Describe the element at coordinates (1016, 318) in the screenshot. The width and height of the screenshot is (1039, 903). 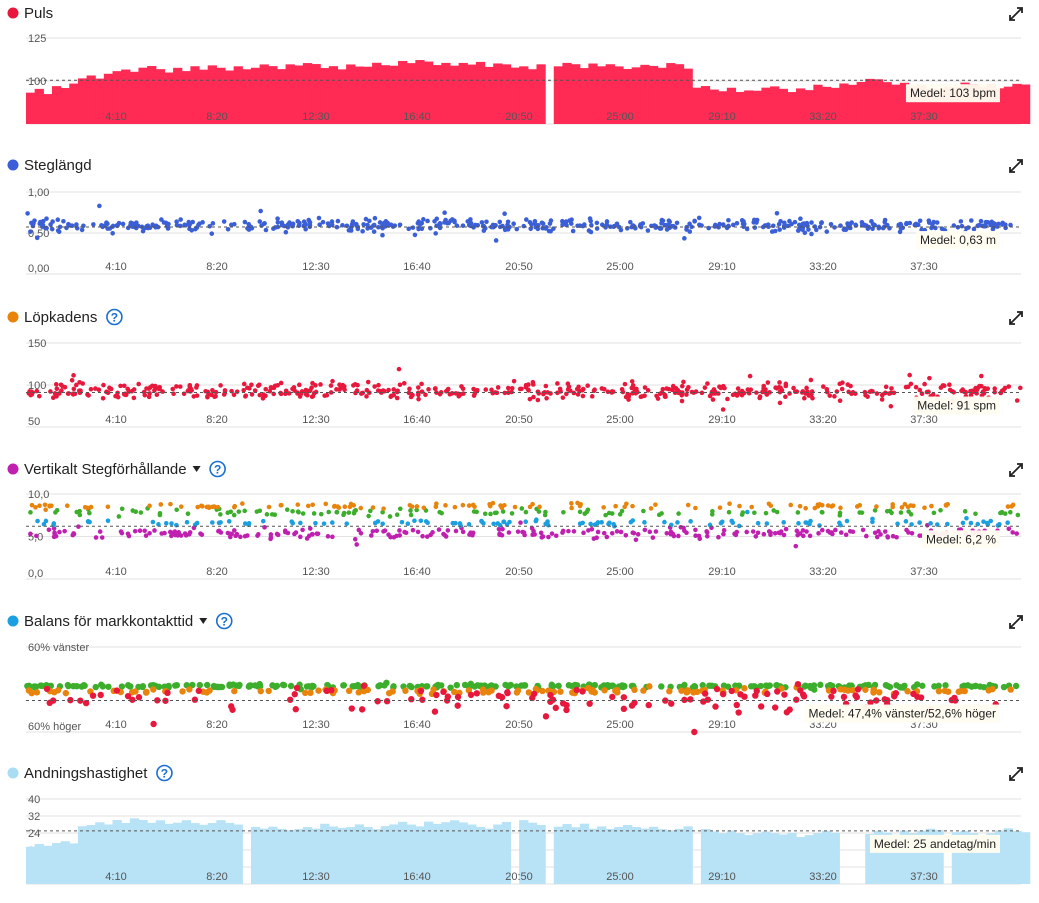
I see `lopkadens-expand-icon` at that location.